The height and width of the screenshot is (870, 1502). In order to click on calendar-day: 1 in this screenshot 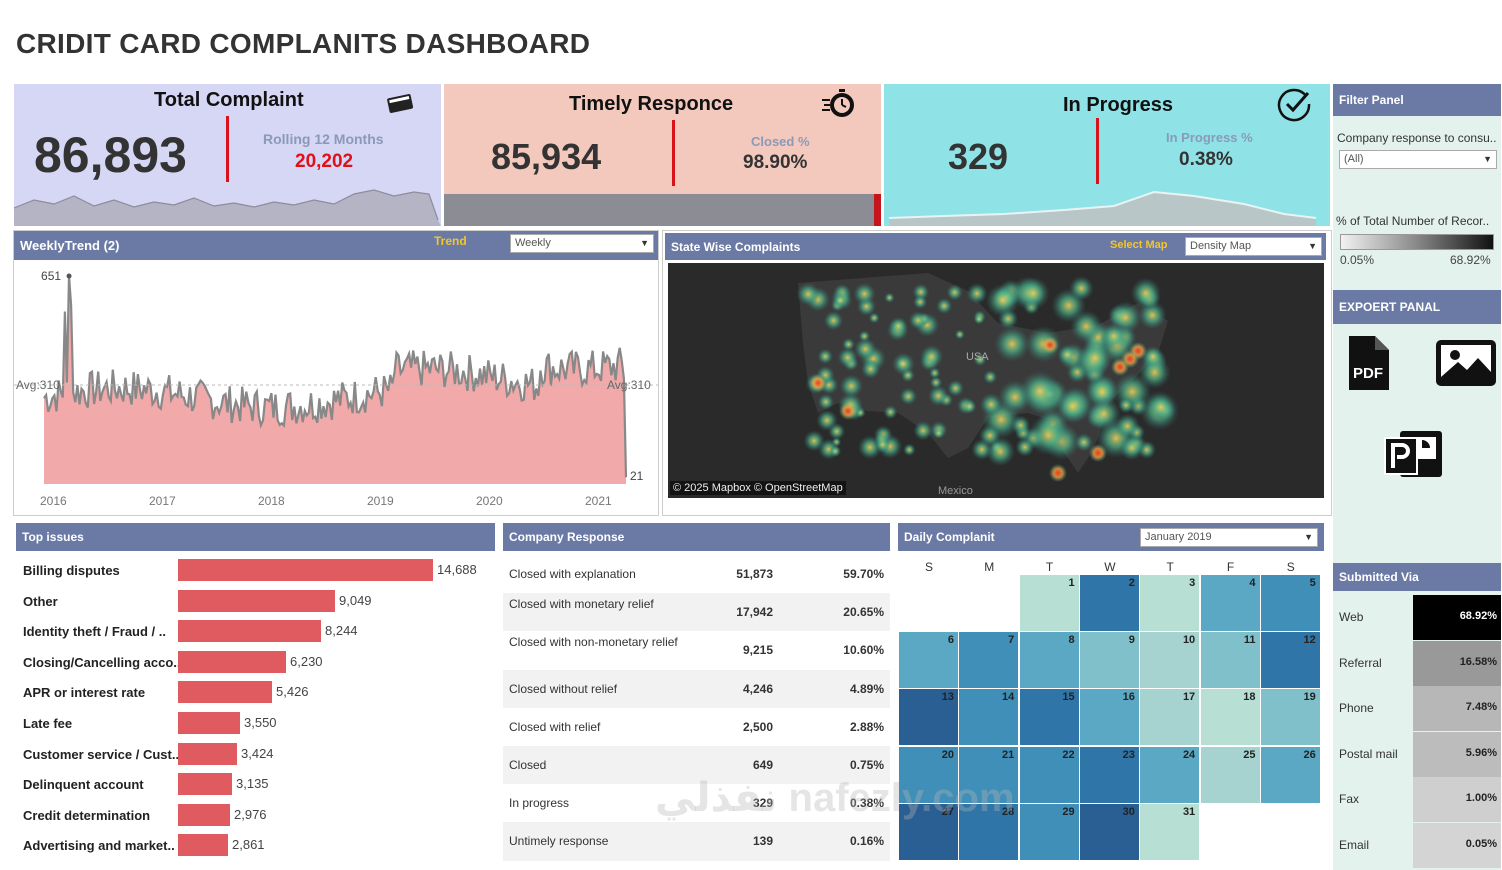, I will do `click(1049, 603)`.